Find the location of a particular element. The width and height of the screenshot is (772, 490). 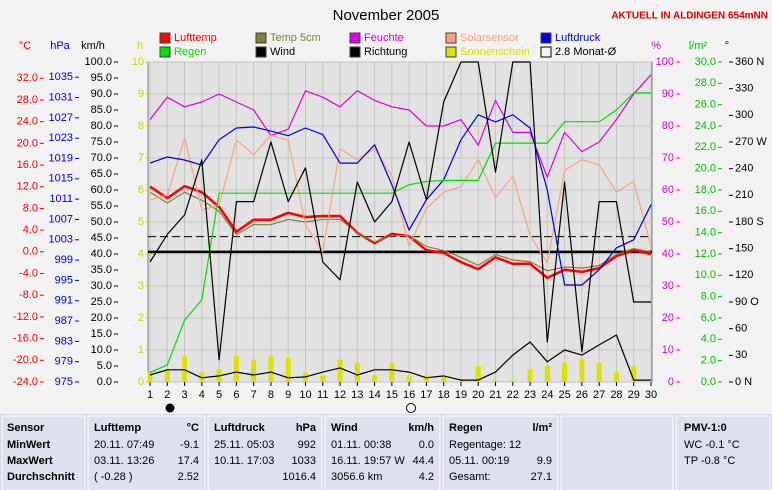

stats-value: 27.1 is located at coordinates (541, 477).